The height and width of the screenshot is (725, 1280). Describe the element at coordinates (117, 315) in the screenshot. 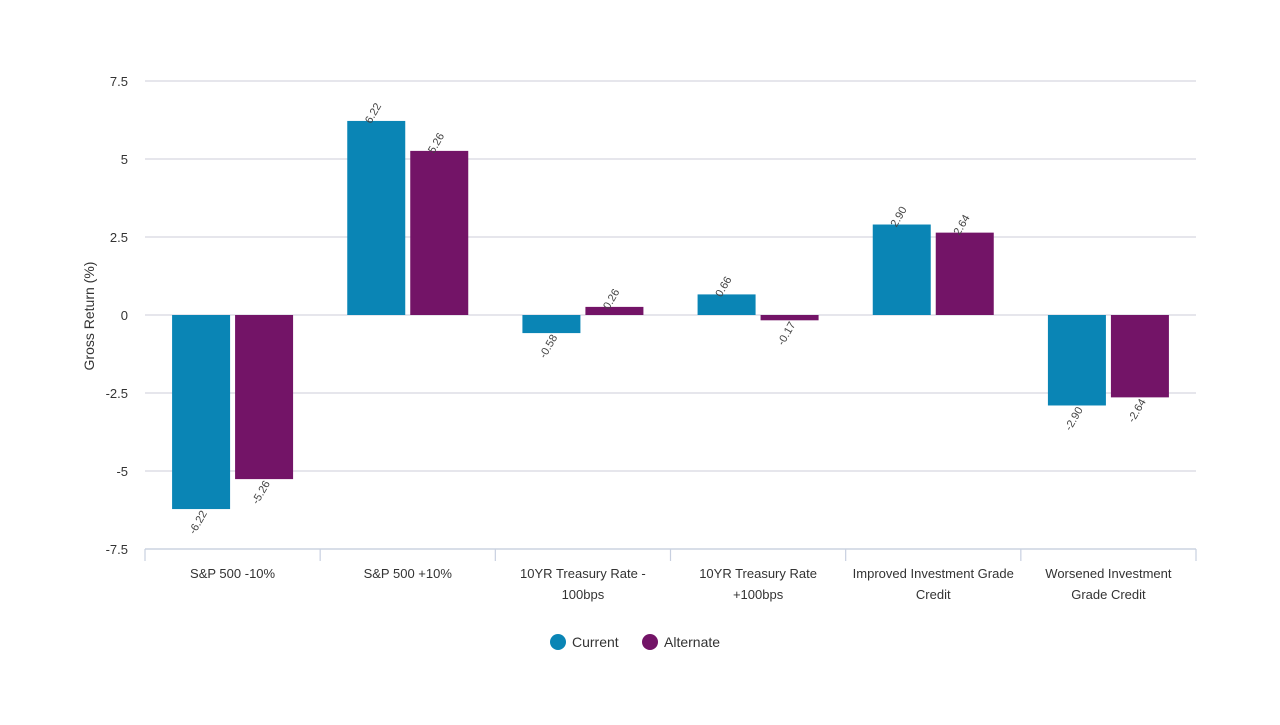

I see `y-axis-ticks: 7.5 5 2.5 0 -2.5 -5 -7.5` at that location.